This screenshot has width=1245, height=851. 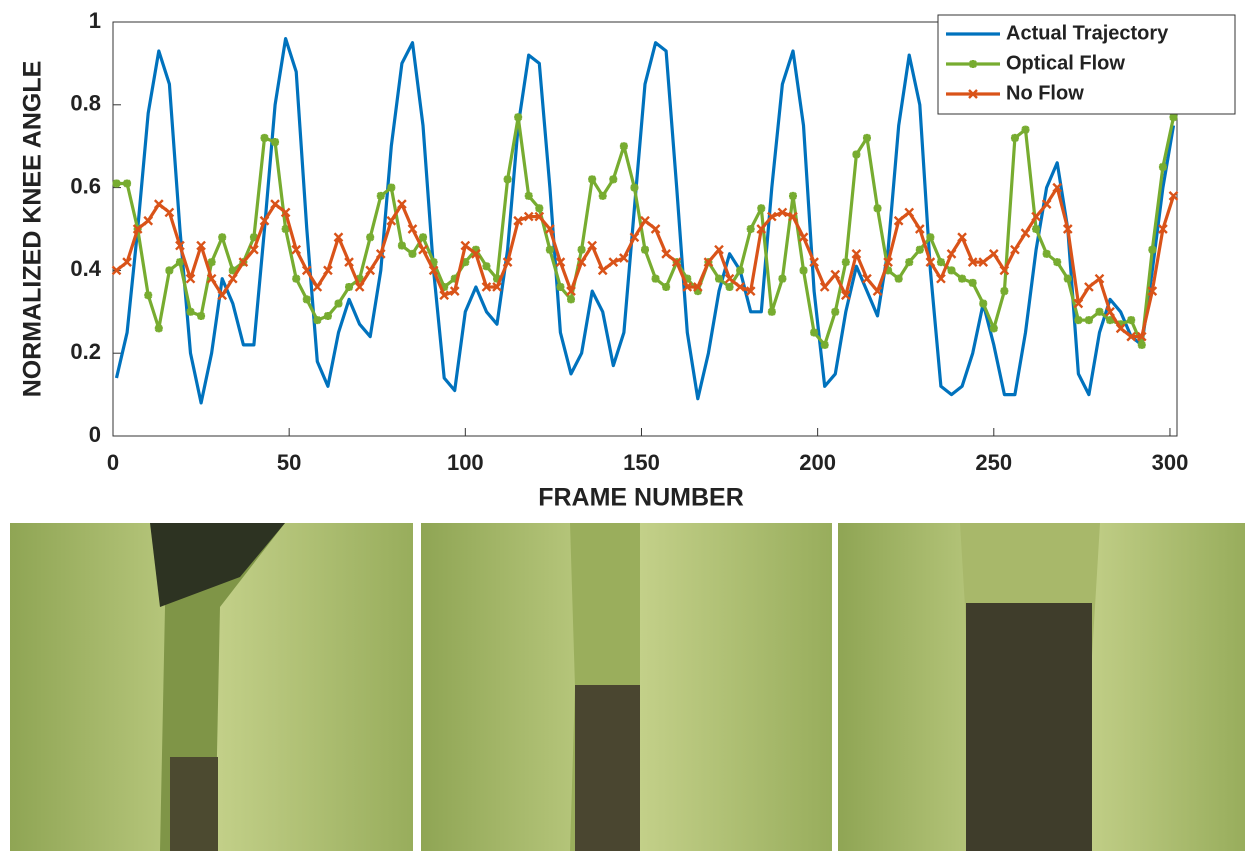 What do you see at coordinates (1087, 33) in the screenshot?
I see `legend-label: Actual Trajectory` at bounding box center [1087, 33].